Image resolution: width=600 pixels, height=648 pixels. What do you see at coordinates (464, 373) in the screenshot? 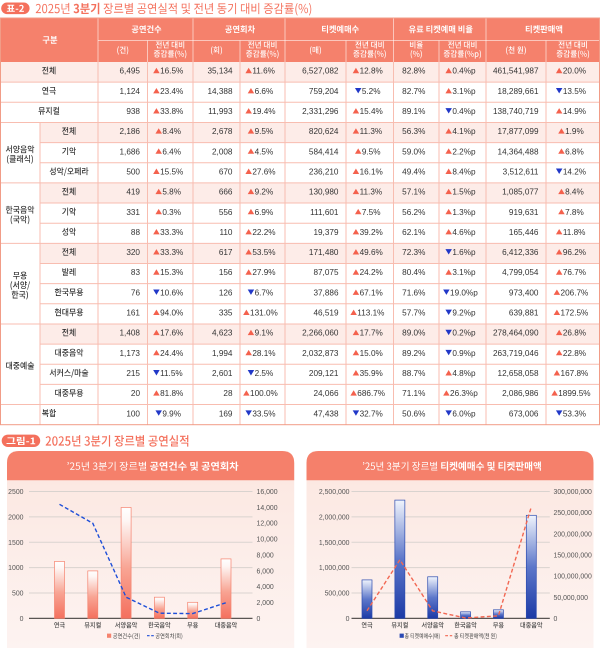
I see `svg-text: 4.8%p` at bounding box center [464, 373].